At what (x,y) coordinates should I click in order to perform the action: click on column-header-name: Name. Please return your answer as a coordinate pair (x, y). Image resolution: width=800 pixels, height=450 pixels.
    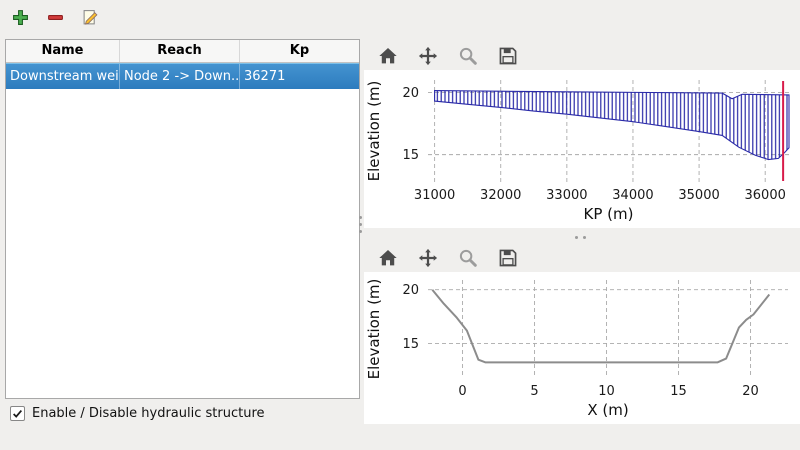
    Looking at the image, I should click on (63, 51).